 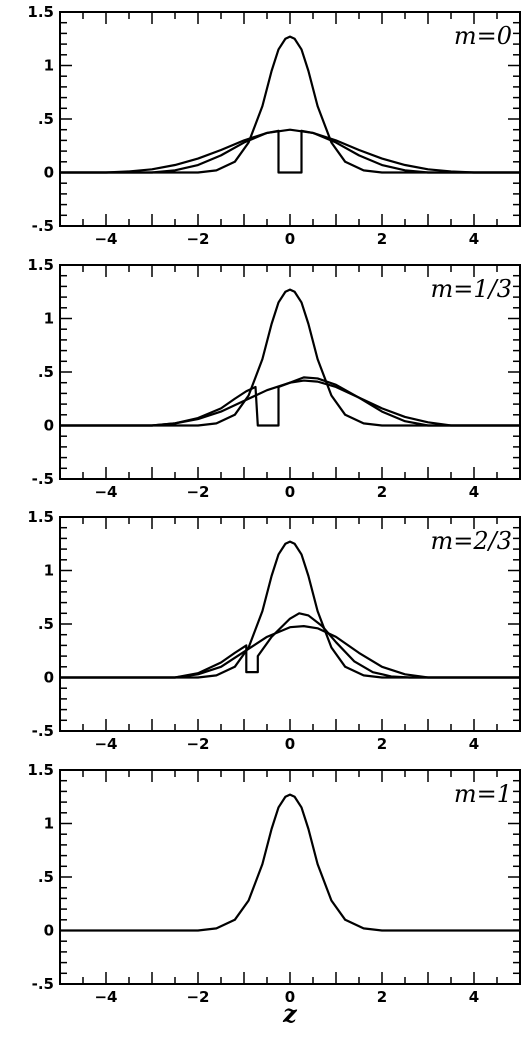 I want to click on panel-label: m=2/3, so click(x=472, y=541).